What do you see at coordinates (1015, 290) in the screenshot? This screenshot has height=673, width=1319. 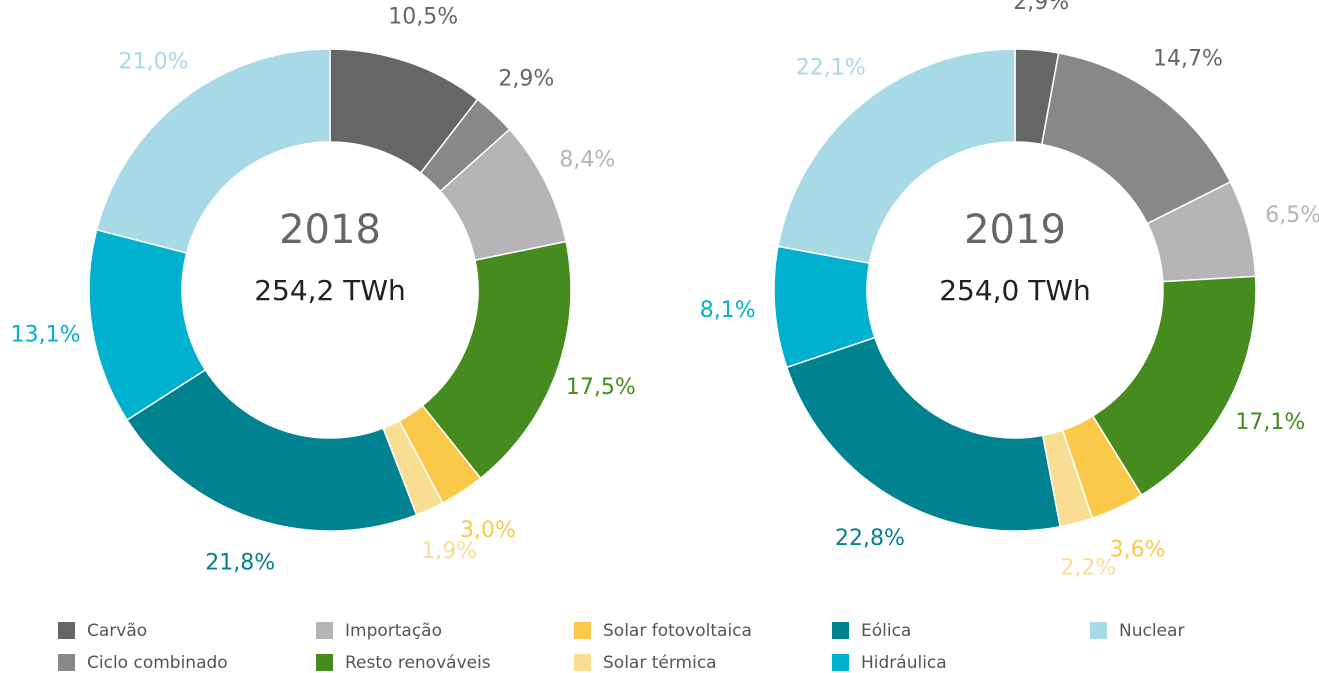 I see `center-subtitle: 254,0 TWh` at bounding box center [1015, 290].